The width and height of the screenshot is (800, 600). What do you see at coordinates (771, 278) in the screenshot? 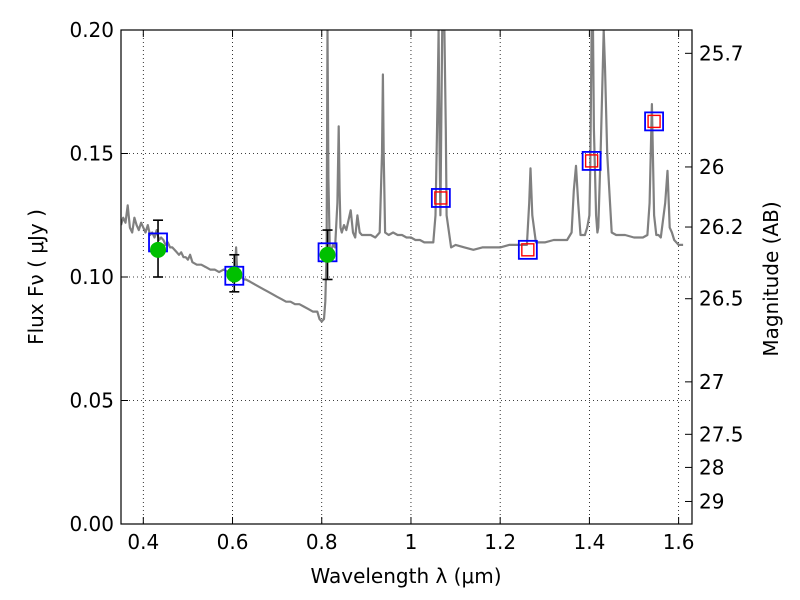
I see `right-axis-title: Magnitude (AB)` at bounding box center [771, 278].